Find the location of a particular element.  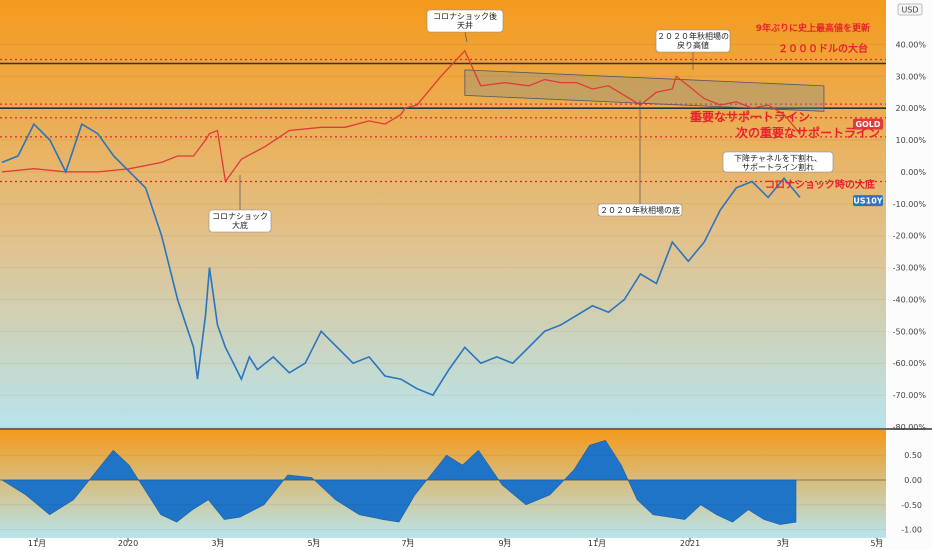

y-tick-label: -20.00% is located at coordinates (910, 236).